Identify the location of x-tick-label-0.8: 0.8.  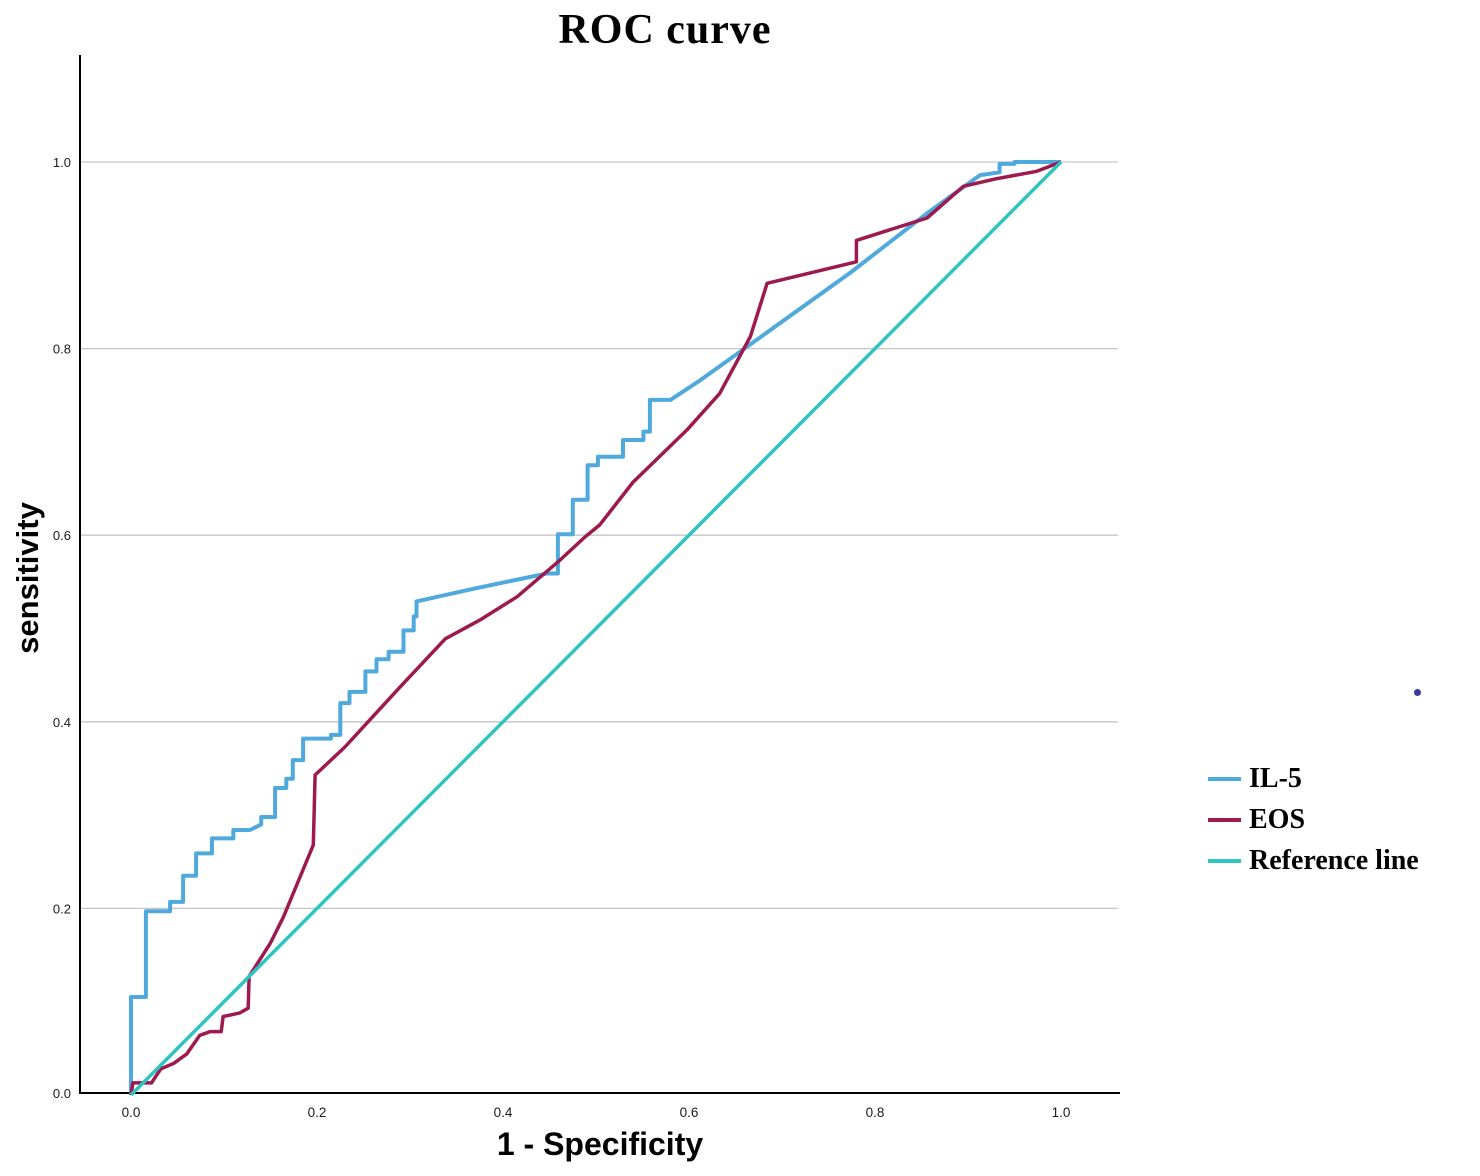
(875, 1112).